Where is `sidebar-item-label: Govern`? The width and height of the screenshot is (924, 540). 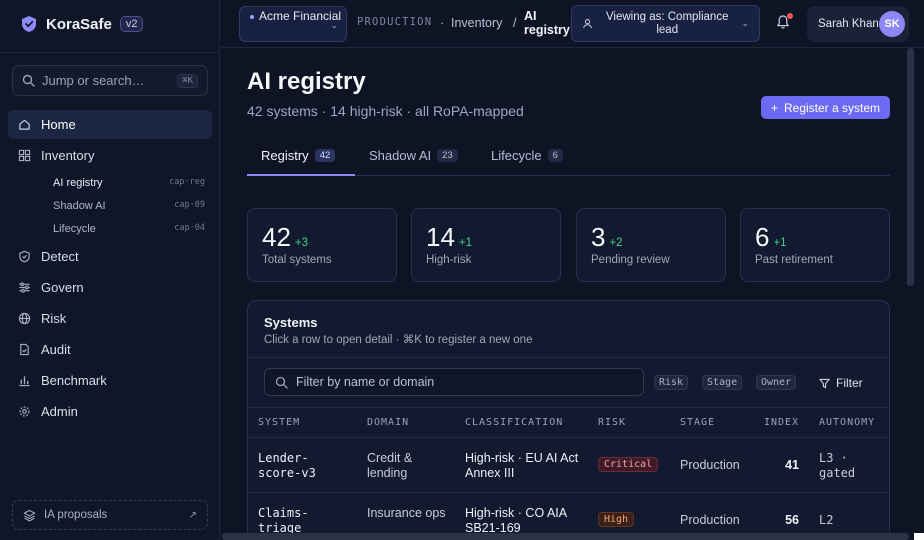
sidebar-item-label: Govern is located at coordinates (62, 287).